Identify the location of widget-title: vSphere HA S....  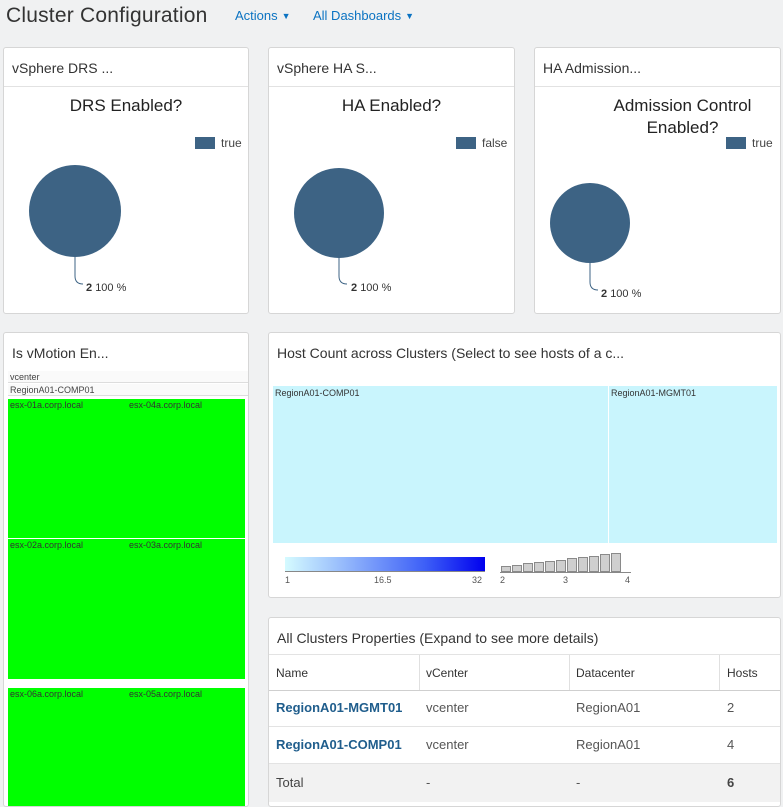
(327, 68).